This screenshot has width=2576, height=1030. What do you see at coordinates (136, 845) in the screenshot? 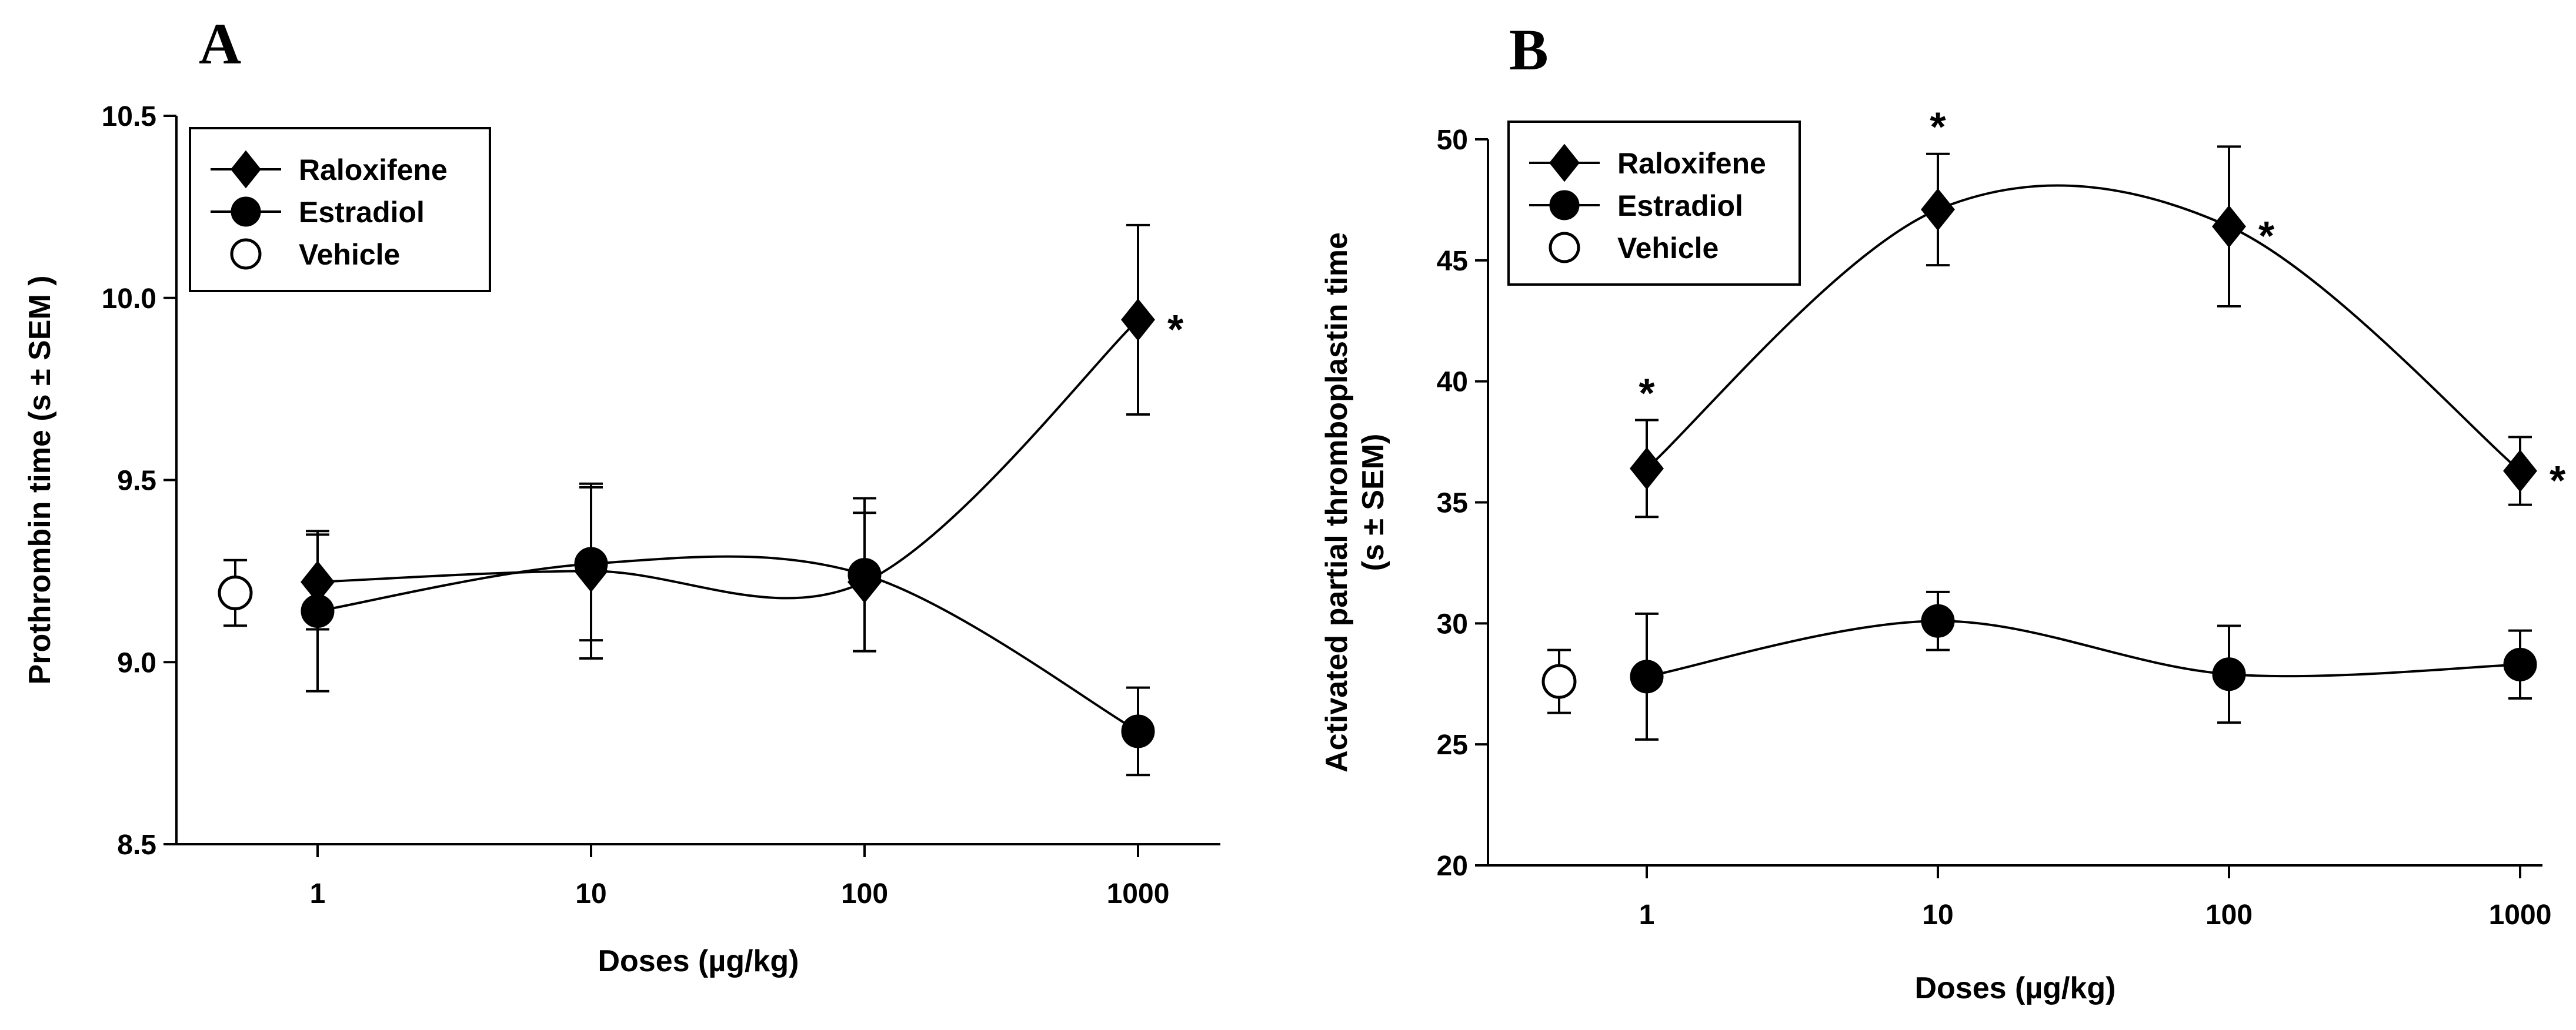
I see `y-tick-label: 8.5` at bounding box center [136, 845].